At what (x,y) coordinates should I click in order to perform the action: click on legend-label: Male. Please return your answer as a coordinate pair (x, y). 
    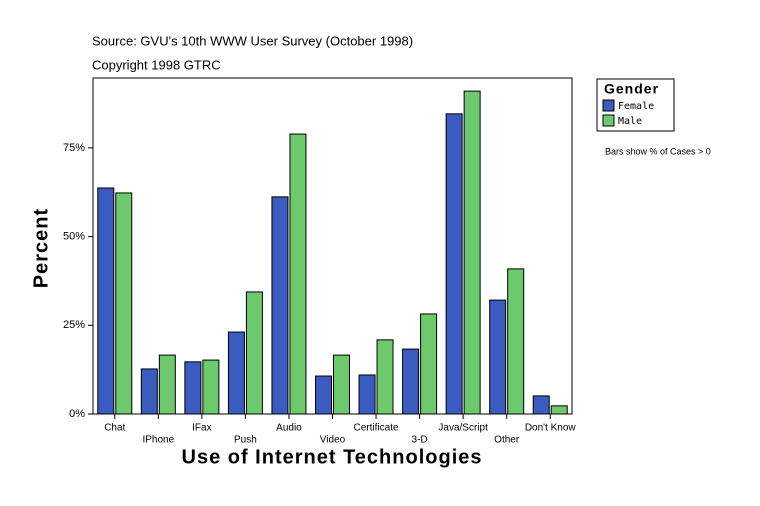
    Looking at the image, I should click on (630, 121).